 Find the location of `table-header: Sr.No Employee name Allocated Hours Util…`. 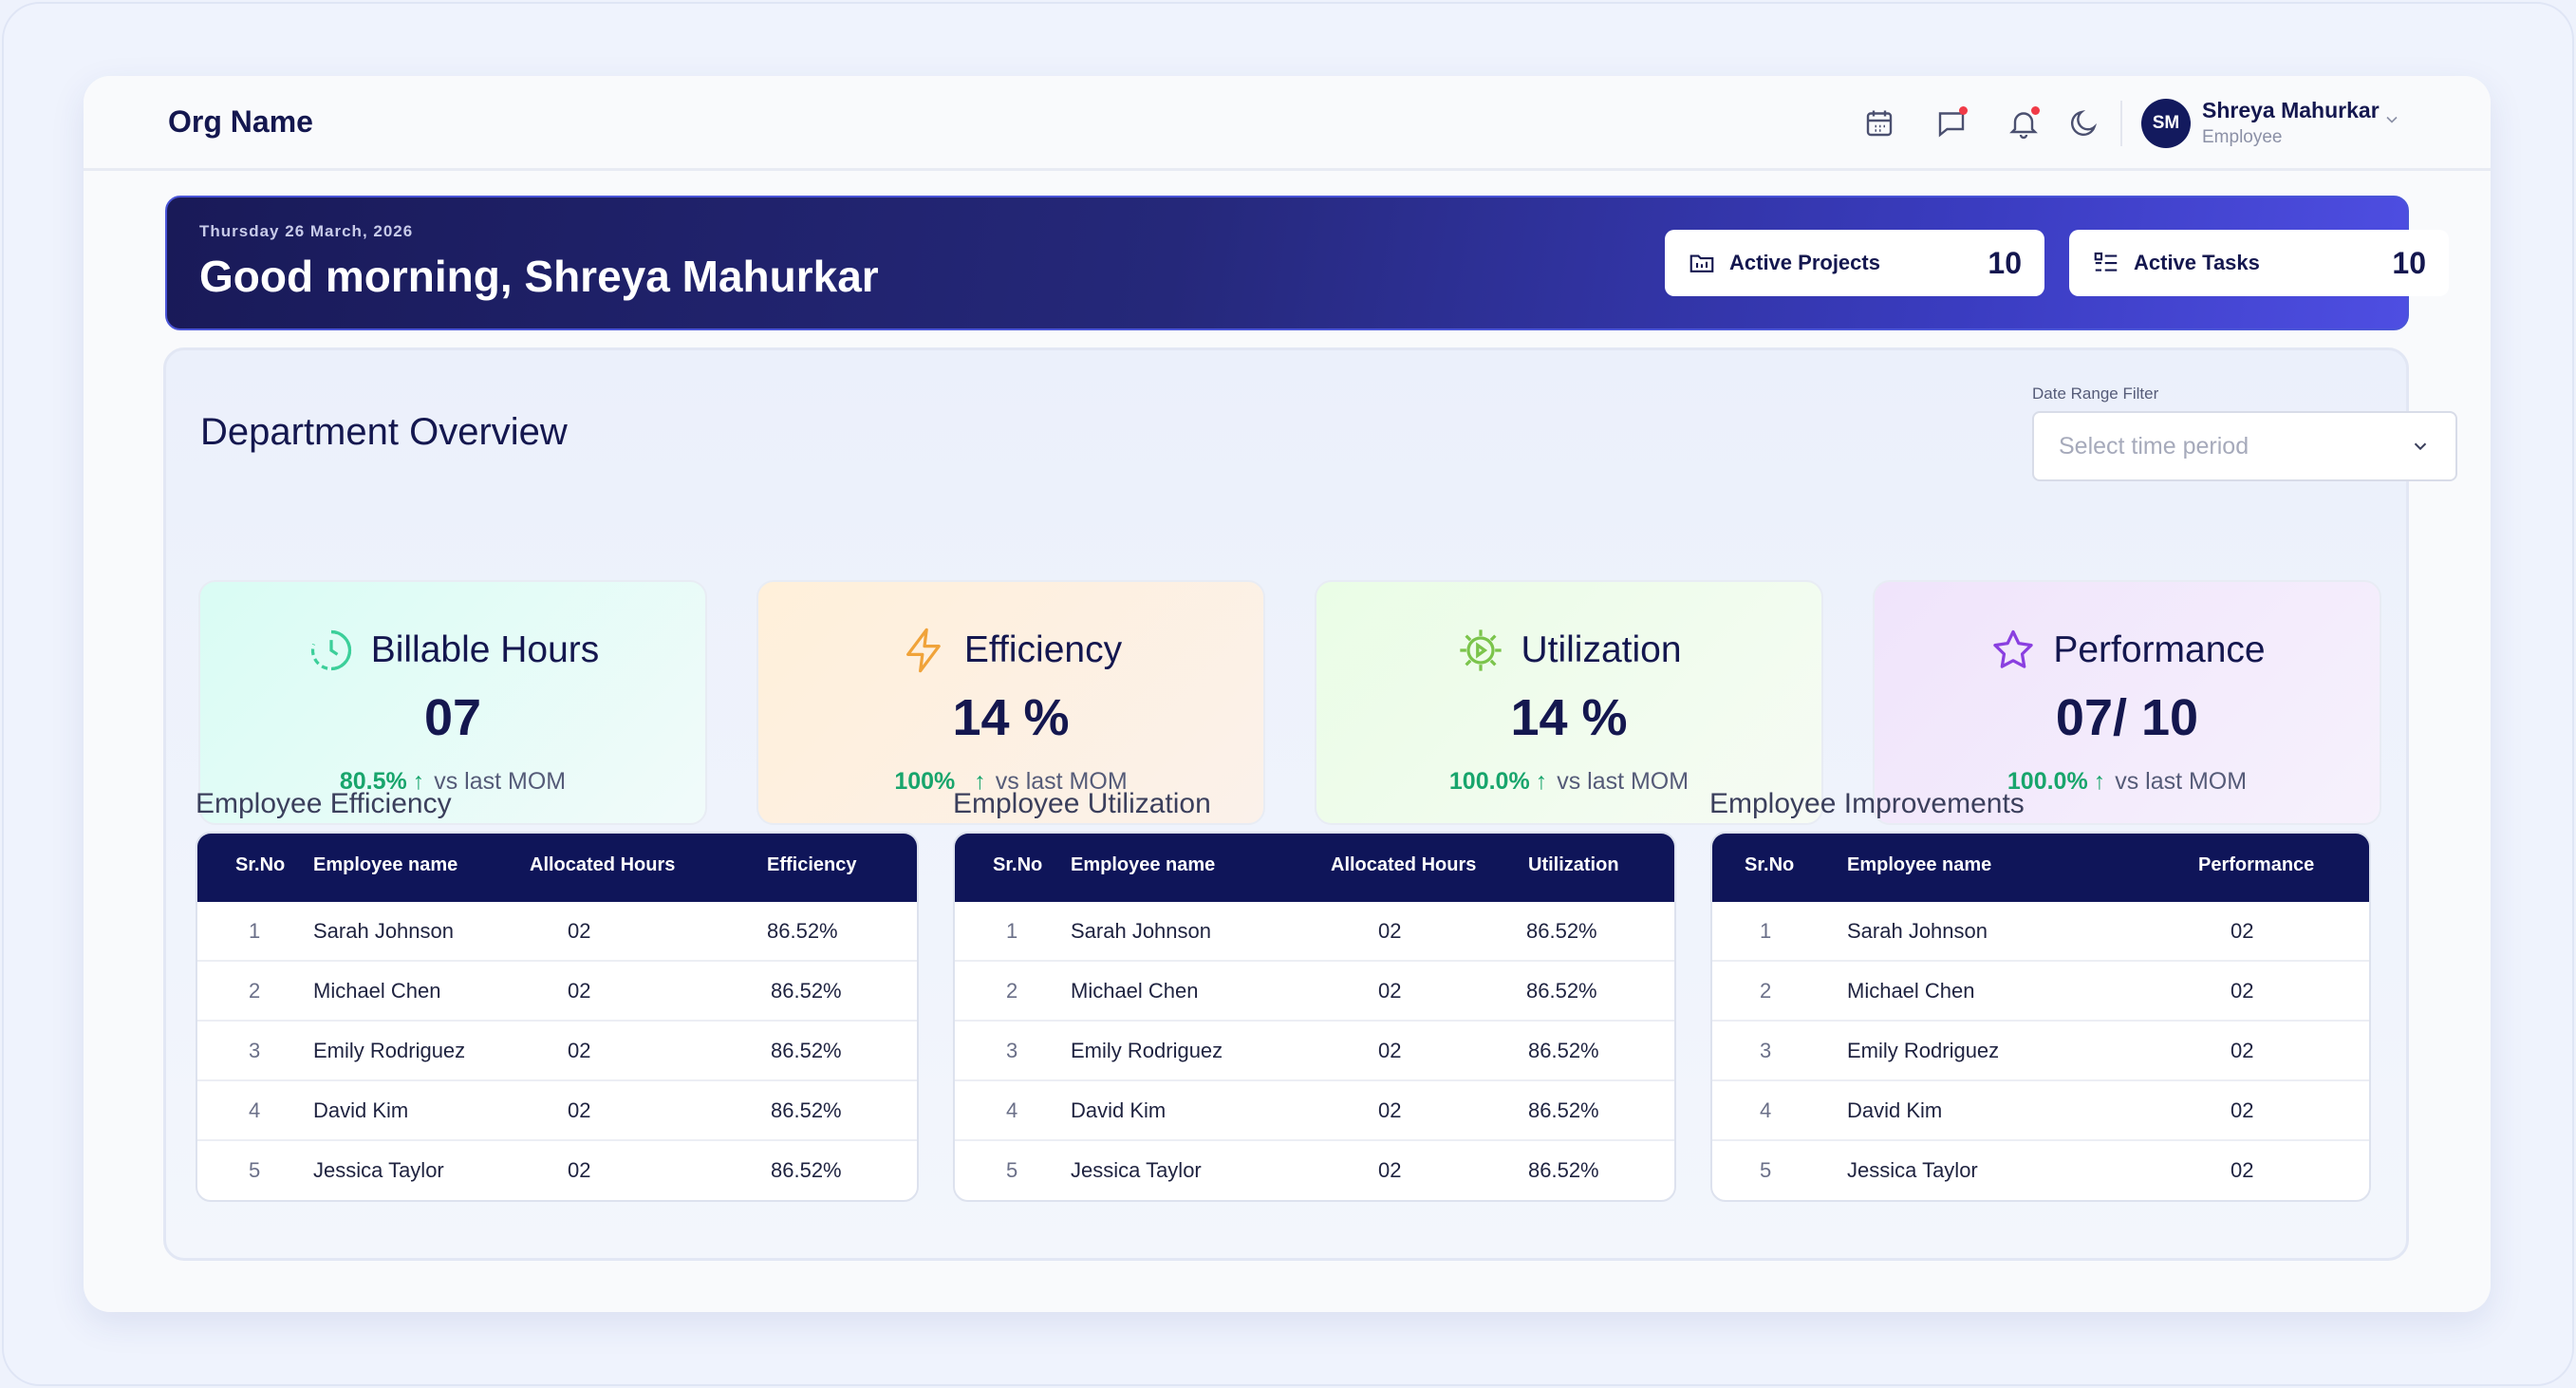

table-header: Sr.No Employee name Allocated Hours Util… is located at coordinates (1314, 868).